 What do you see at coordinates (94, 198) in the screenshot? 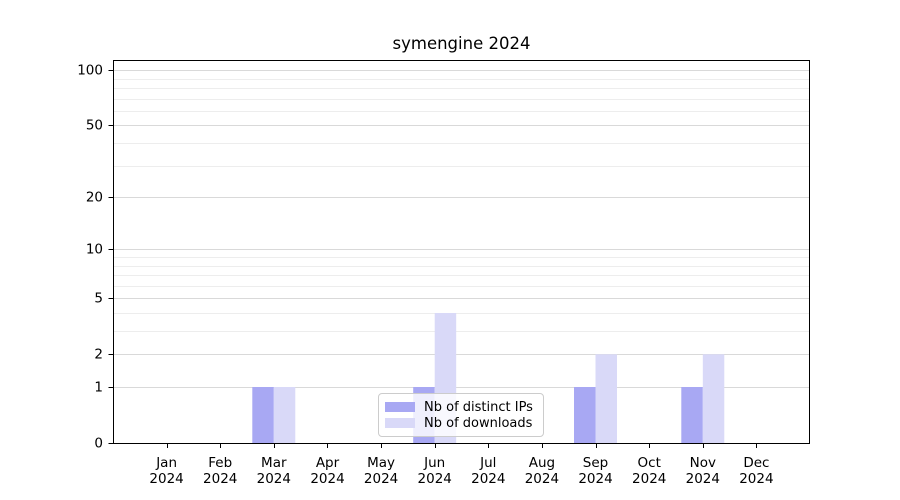
I see `y-tick-label-20: 20` at bounding box center [94, 198].